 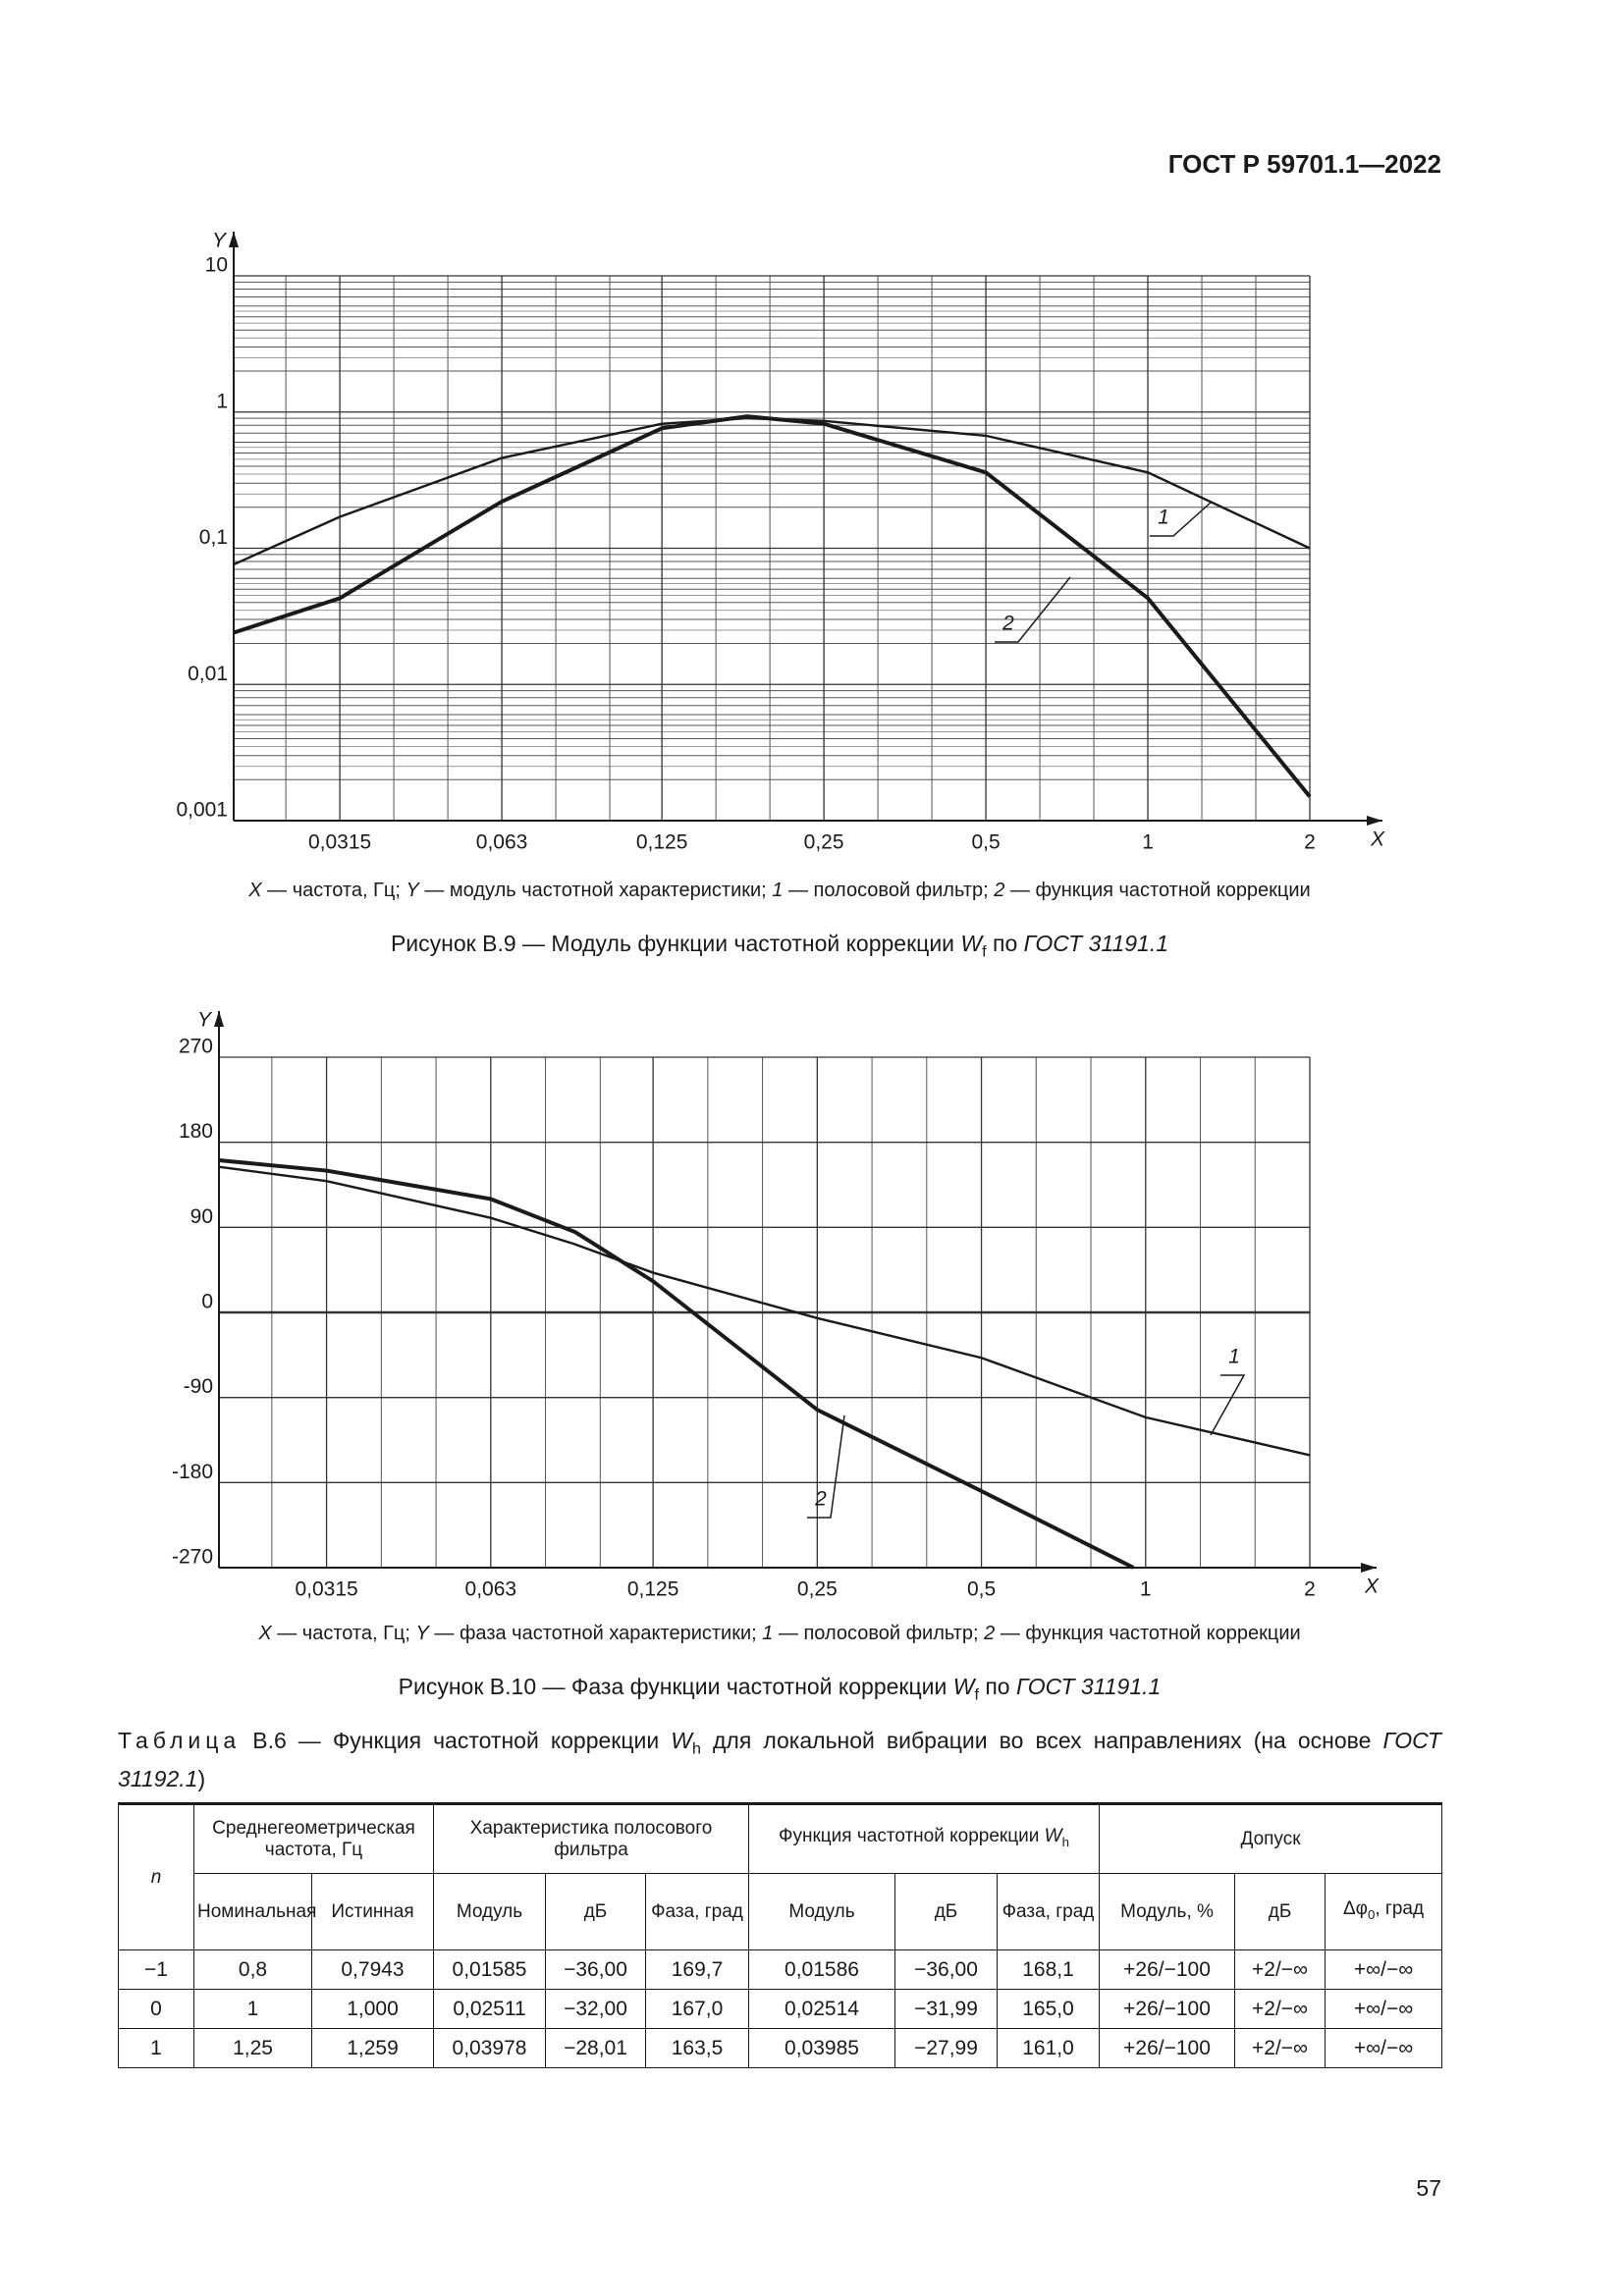 I want to click on y-tick-label: 0,1, so click(x=213, y=537).